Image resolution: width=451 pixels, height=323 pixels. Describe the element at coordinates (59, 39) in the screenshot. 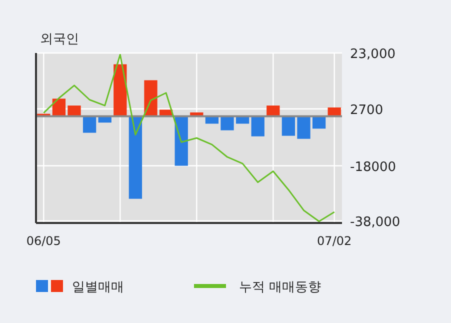

I see `chart-title: 외국인` at that location.